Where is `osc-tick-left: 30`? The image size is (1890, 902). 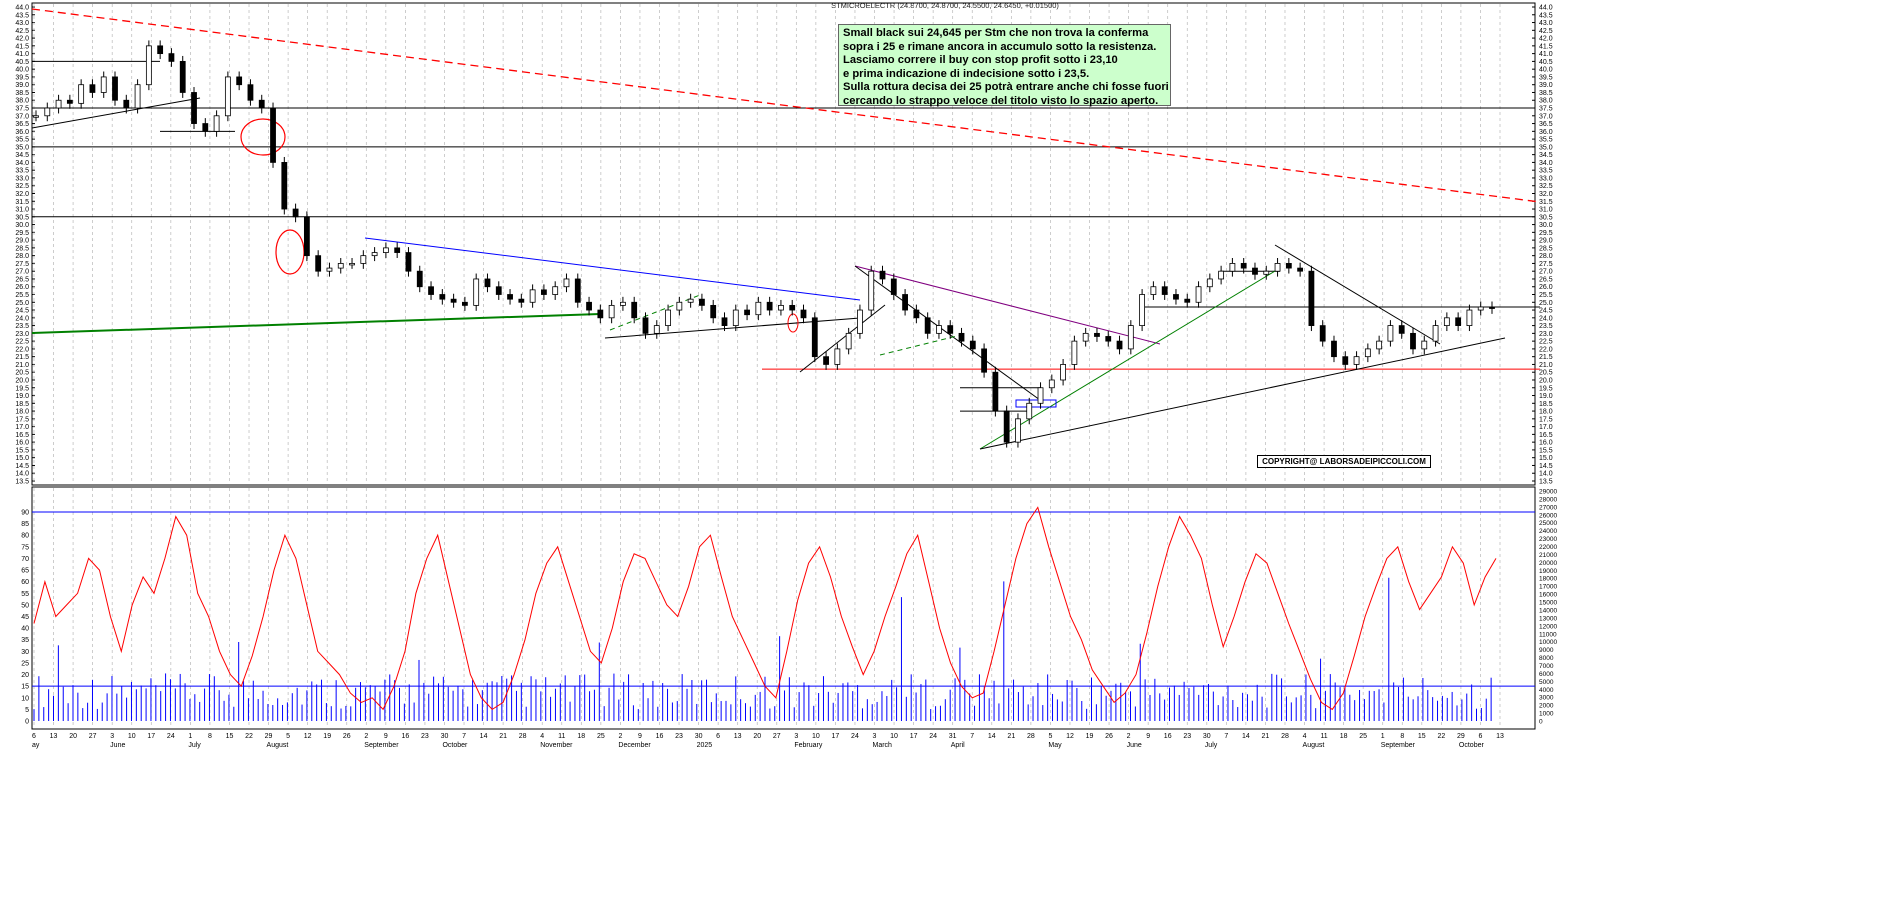 osc-tick-left: 30 is located at coordinates (25, 652).